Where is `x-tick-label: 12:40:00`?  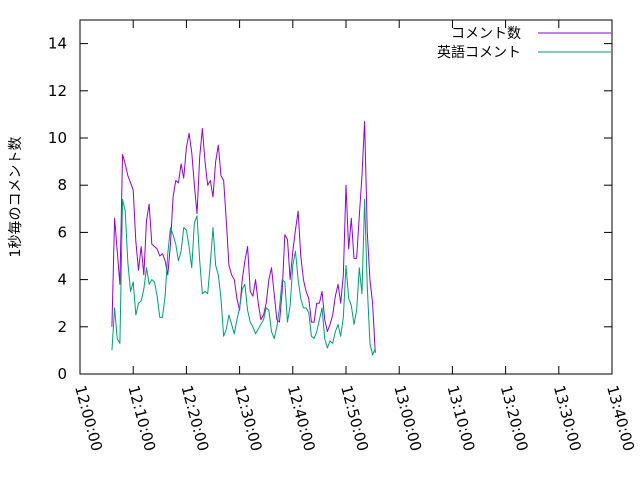
x-tick-label: 12:40:00 is located at coordinates (301, 418).